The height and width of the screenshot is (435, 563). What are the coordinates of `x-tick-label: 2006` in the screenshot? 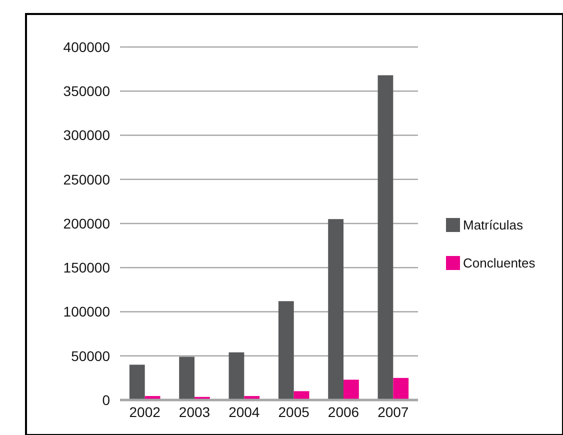 It's located at (344, 412).